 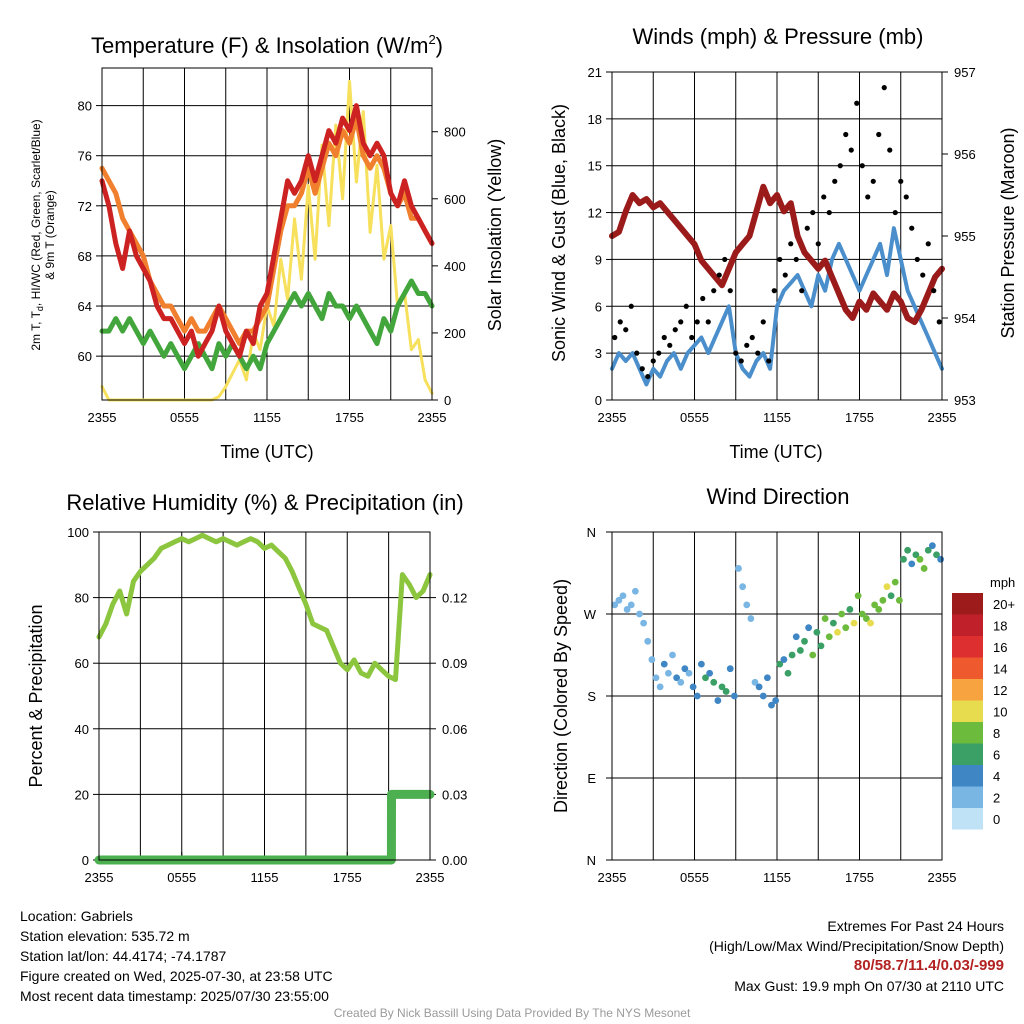 What do you see at coordinates (430, 877) in the screenshot?
I see `rh-xtick-label: 2355` at bounding box center [430, 877].